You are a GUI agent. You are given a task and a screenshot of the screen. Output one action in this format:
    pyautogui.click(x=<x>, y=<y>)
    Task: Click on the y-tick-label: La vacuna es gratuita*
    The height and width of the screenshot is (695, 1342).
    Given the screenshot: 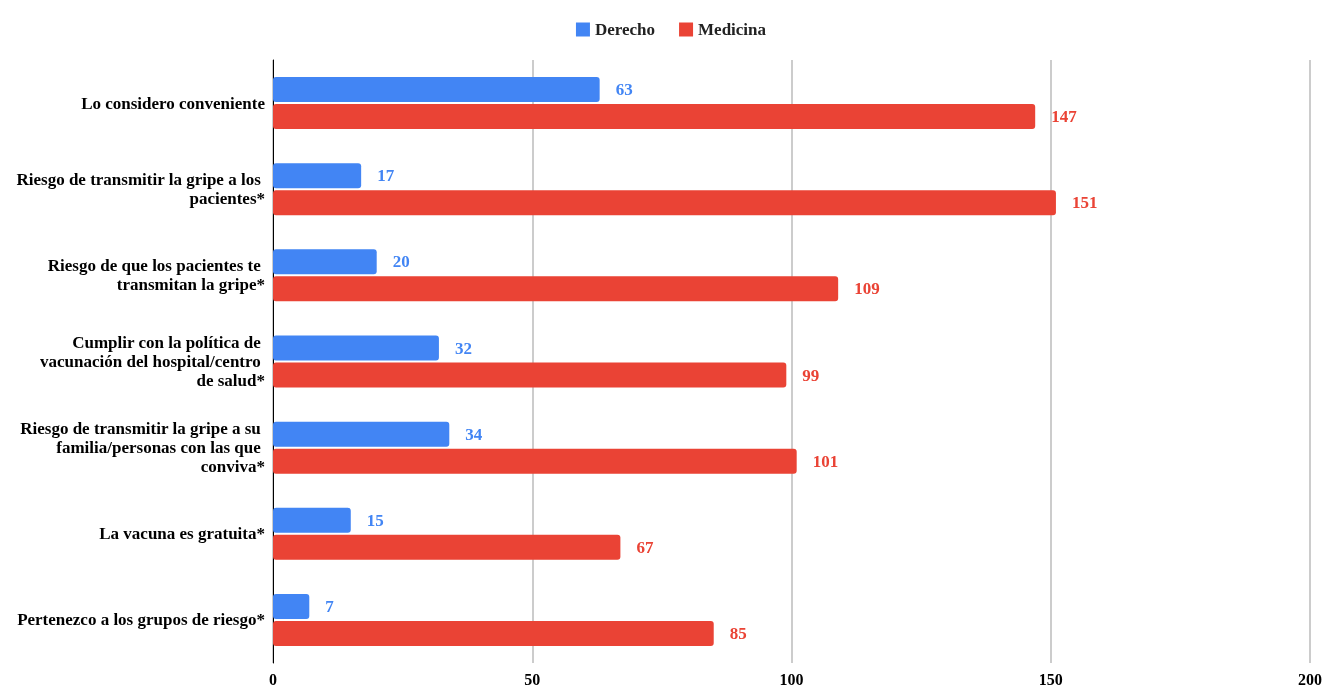 What is the action you would take?
    pyautogui.click(x=182, y=534)
    